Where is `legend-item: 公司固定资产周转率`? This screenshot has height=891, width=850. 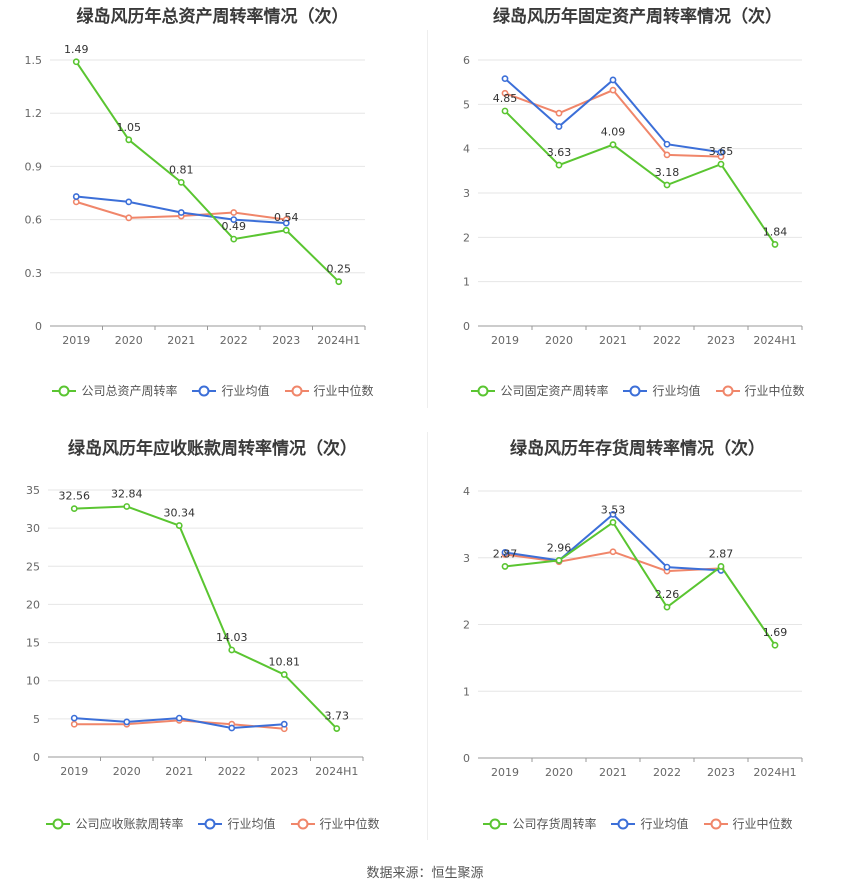 legend-item: 公司固定资产周转率 is located at coordinates (539, 390).